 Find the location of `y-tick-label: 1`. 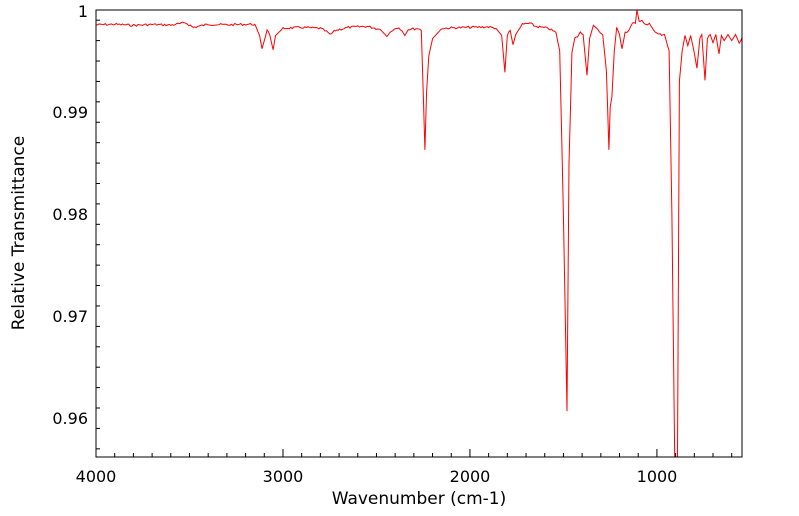

y-tick-label: 1 is located at coordinates (83, 11).